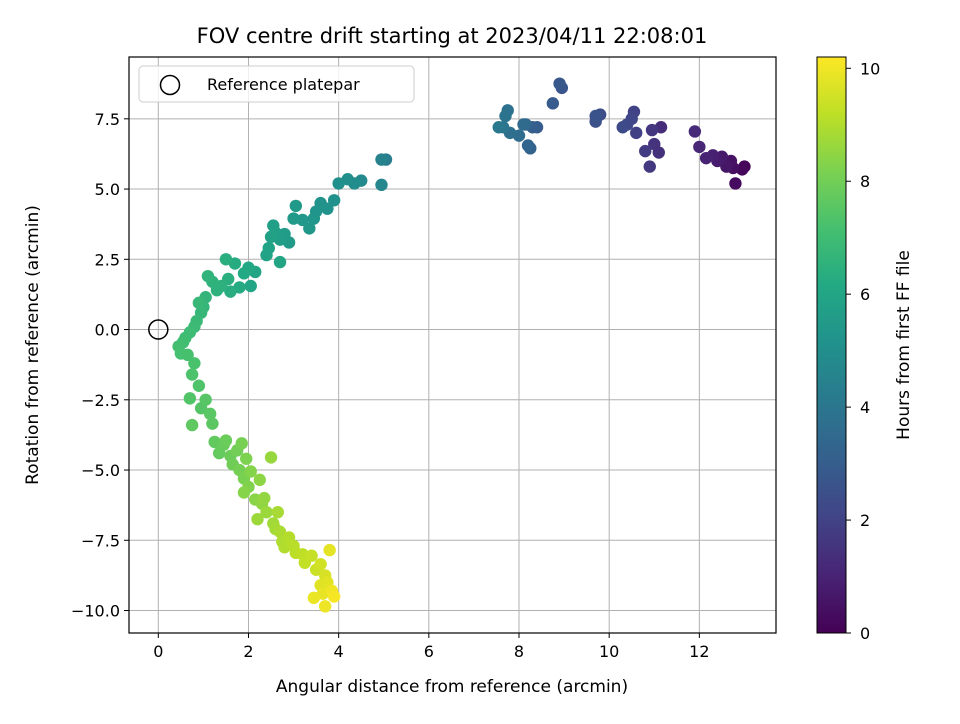  I want to click on x-tick-label: 4, so click(339, 651).